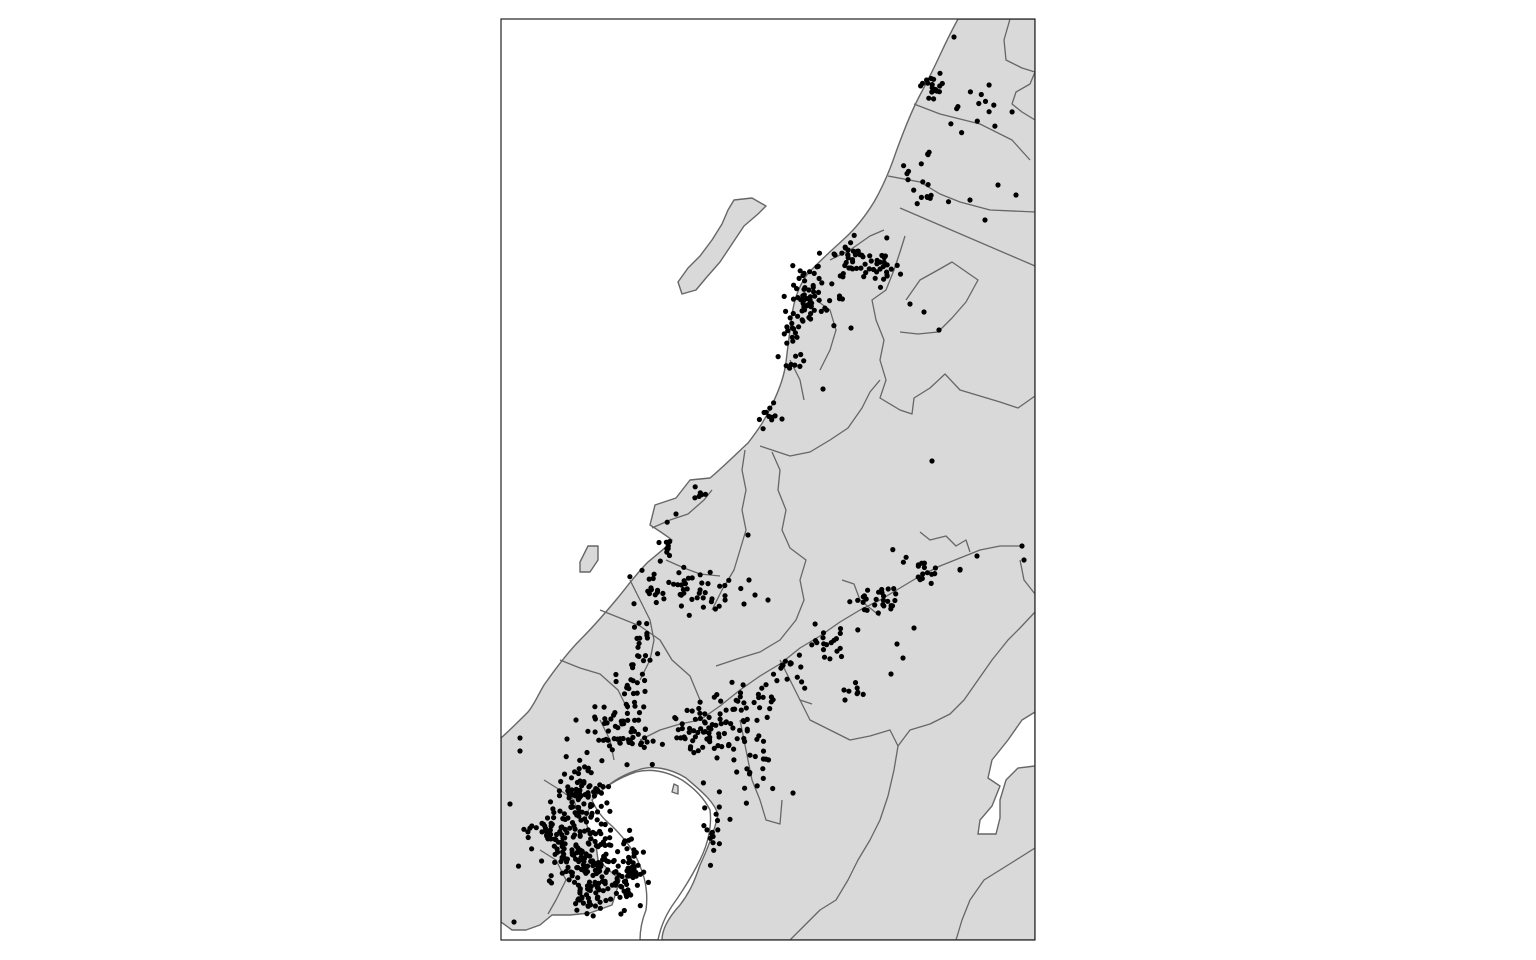 This screenshot has width=1536, height=960. I want to click on offshore-island-south, so click(589, 559).